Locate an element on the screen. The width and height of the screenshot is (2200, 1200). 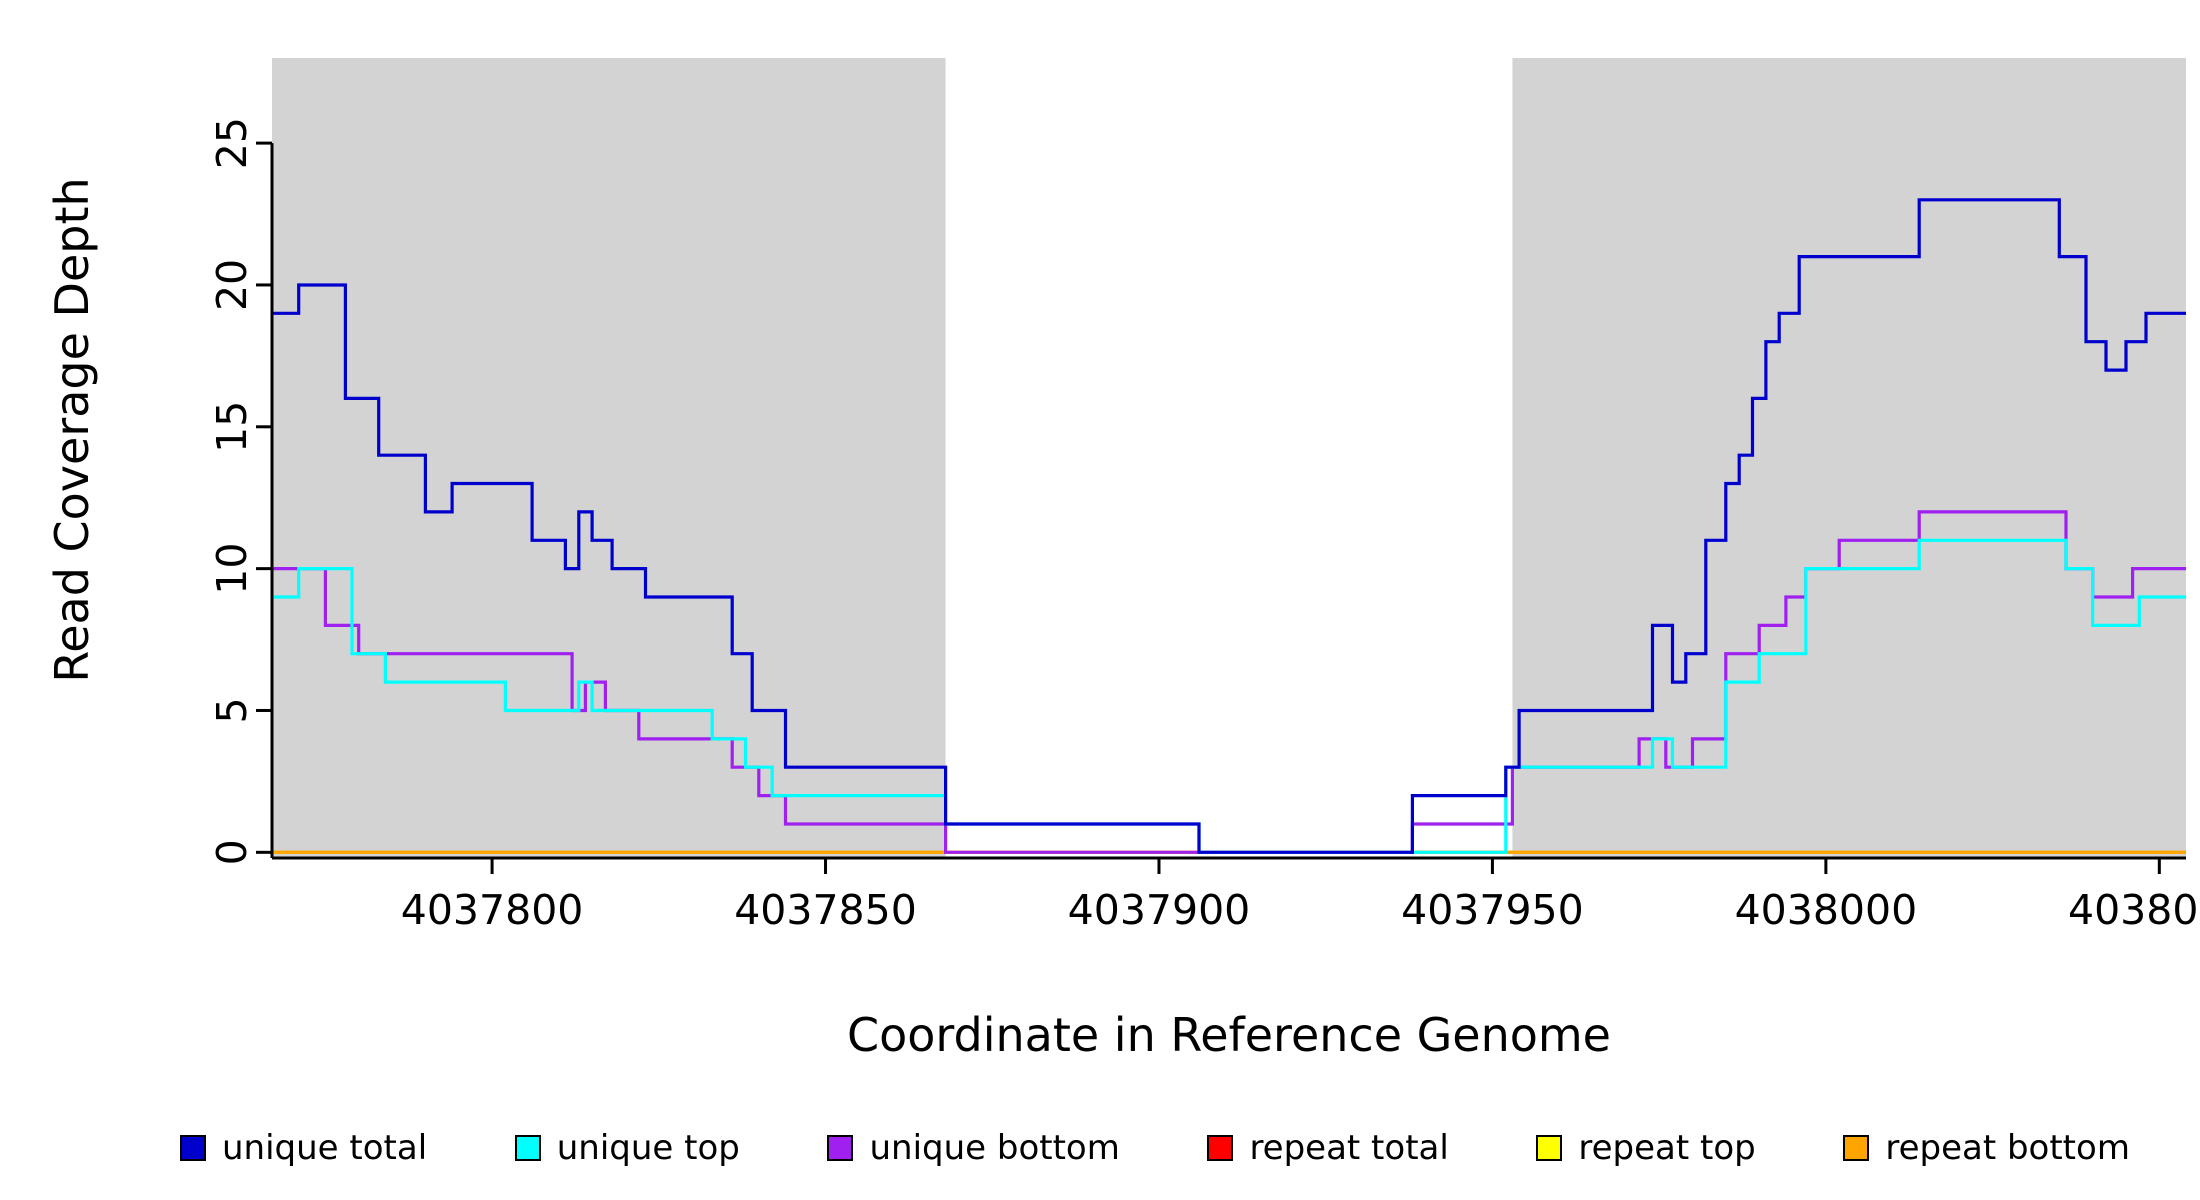
x-tick-label: 4038000 is located at coordinates (1826, 910).